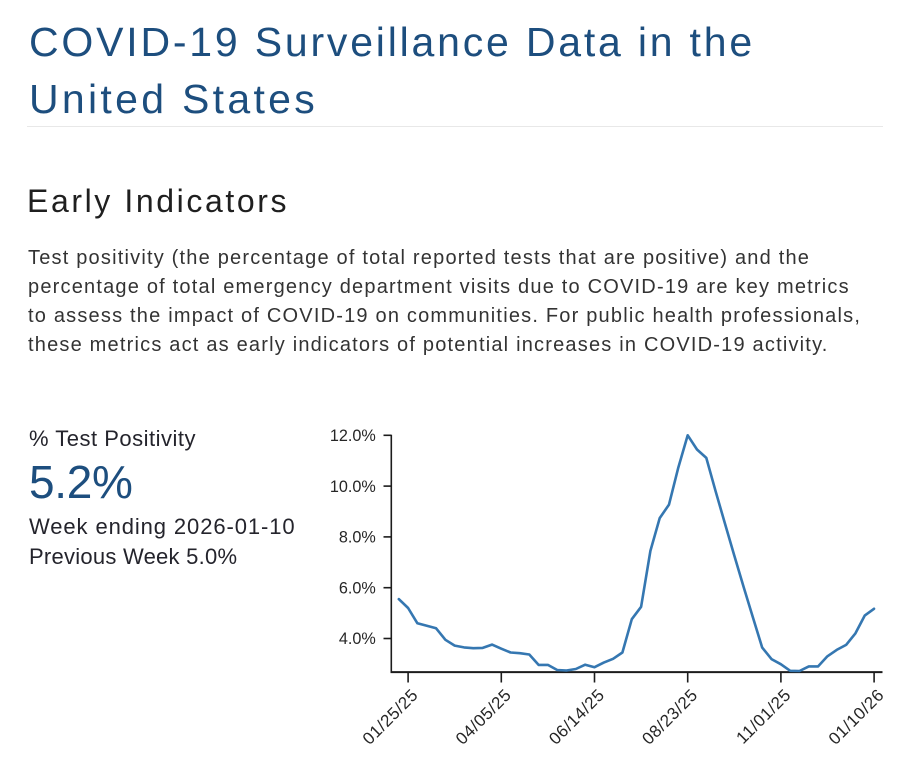 The height and width of the screenshot is (774, 904). What do you see at coordinates (357, 538) in the screenshot?
I see `svg-text: 8.0%` at bounding box center [357, 538].